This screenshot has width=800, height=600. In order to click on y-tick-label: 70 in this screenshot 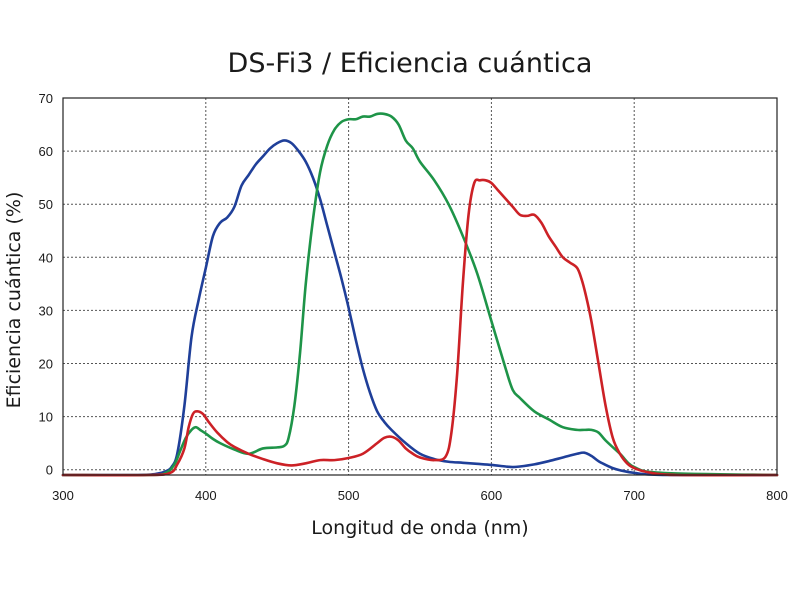, I will do `click(46, 98)`.